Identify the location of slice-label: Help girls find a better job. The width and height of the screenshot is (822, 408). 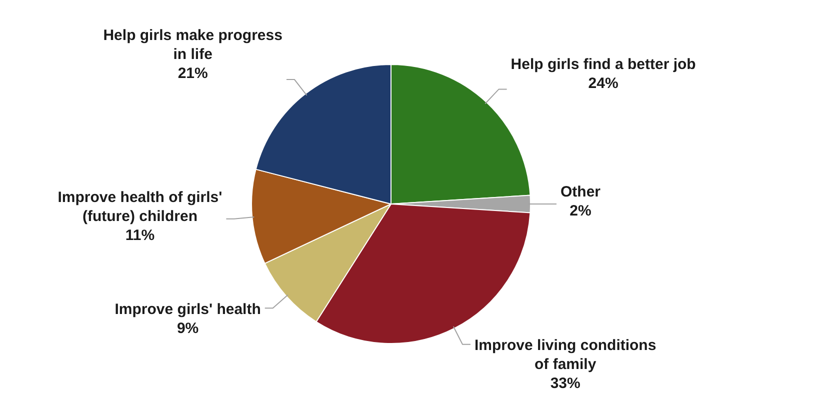
(603, 64).